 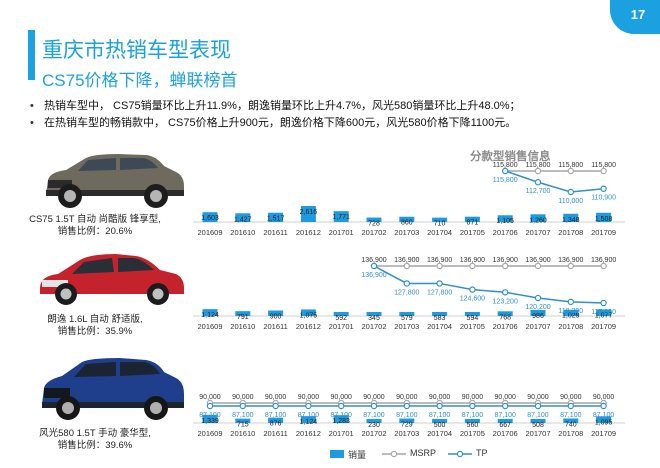 I want to click on sales-bar-label: 1,348, so click(x=571, y=220).